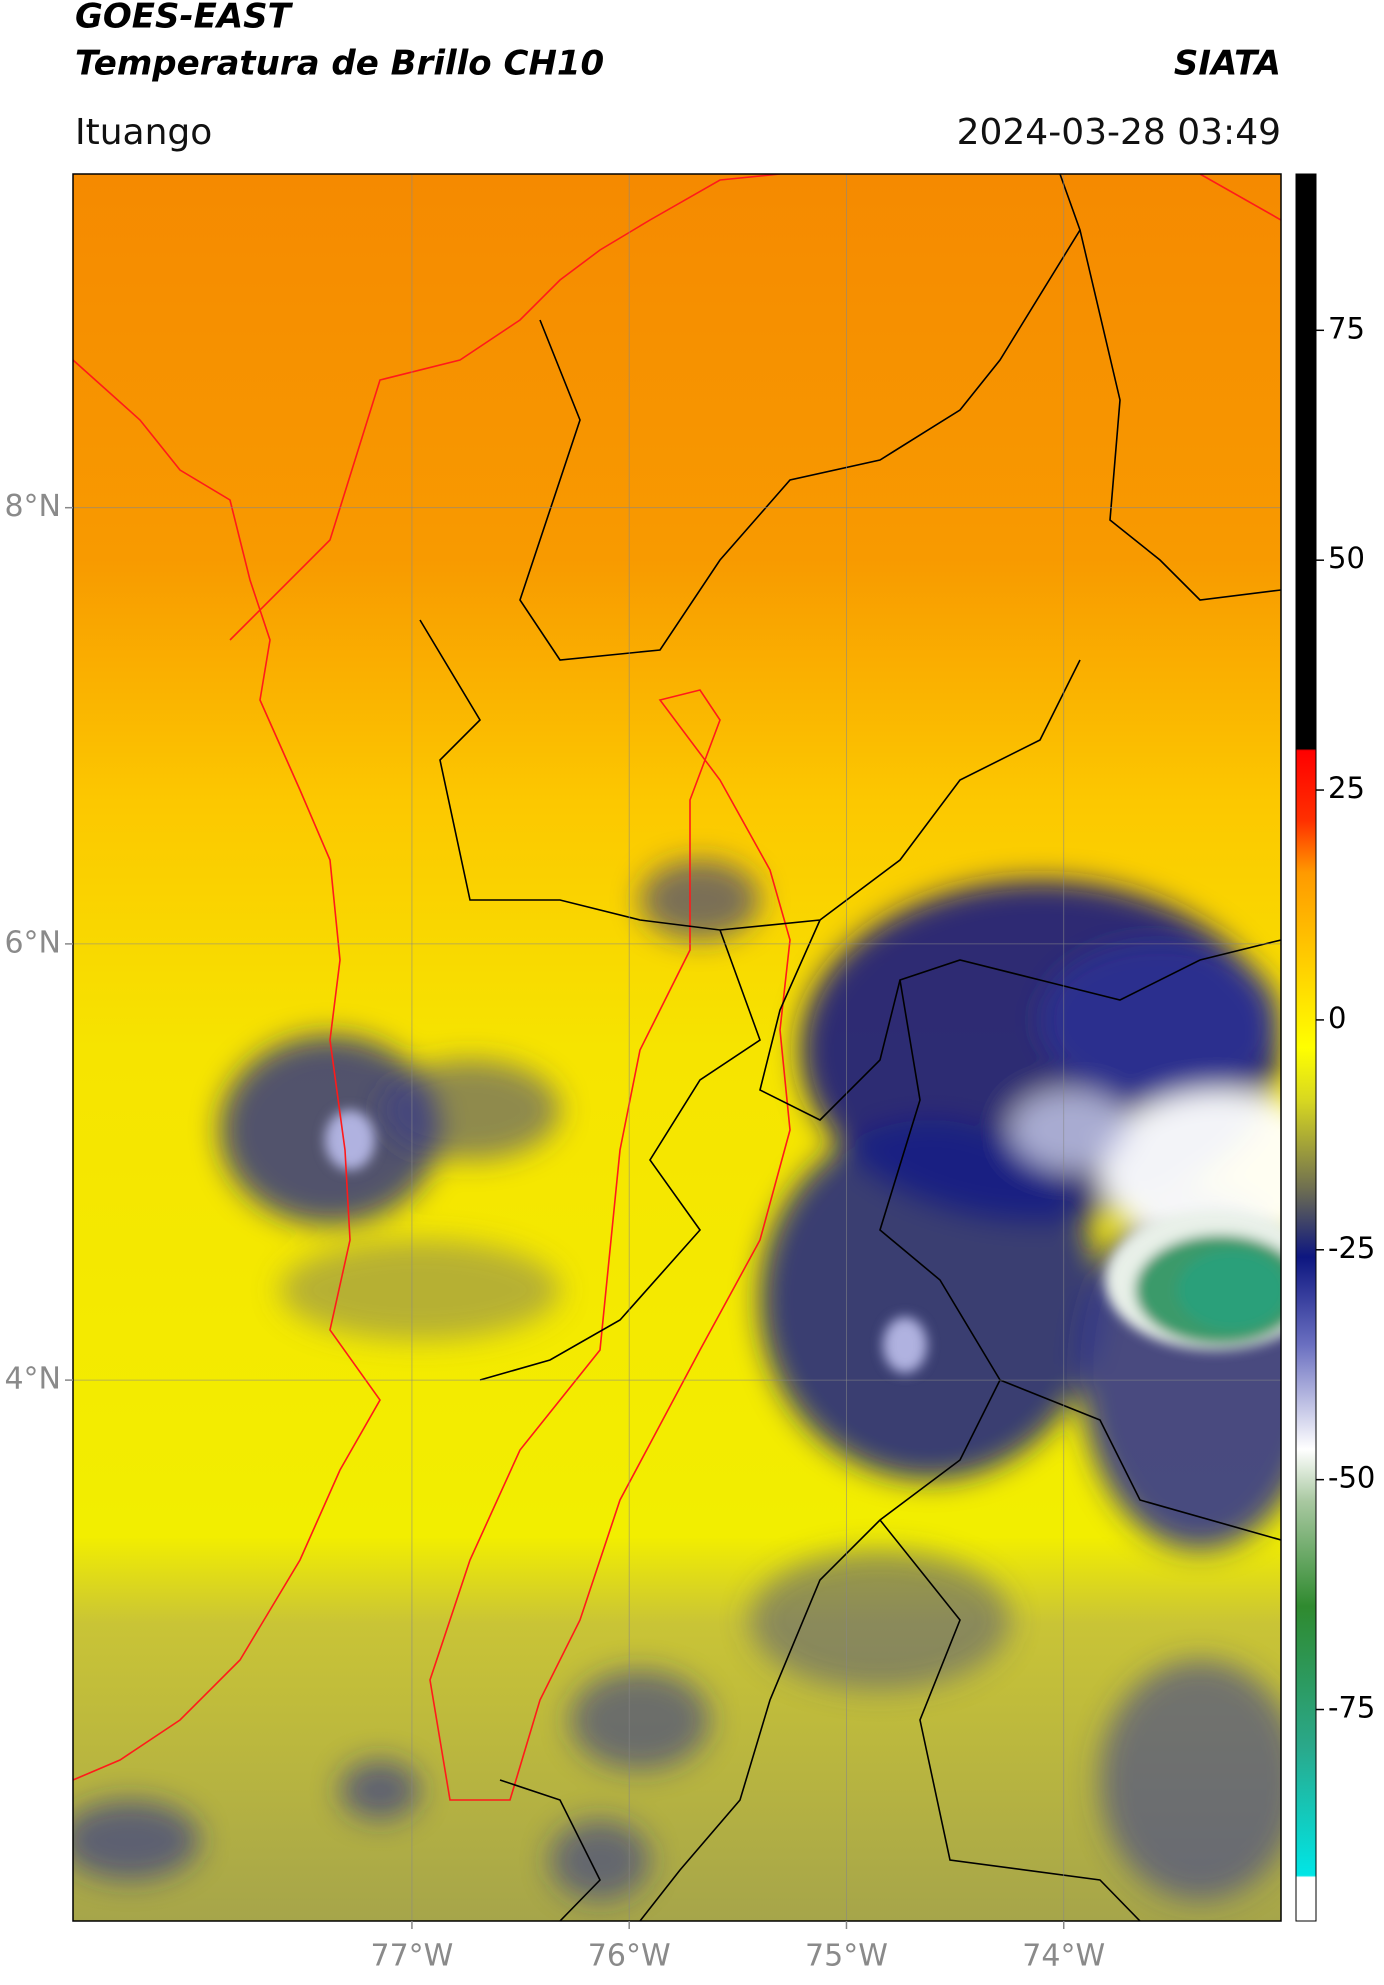 The image size is (1384, 1985). I want to click on colorbar-tick-label: 50, so click(1346, 558).